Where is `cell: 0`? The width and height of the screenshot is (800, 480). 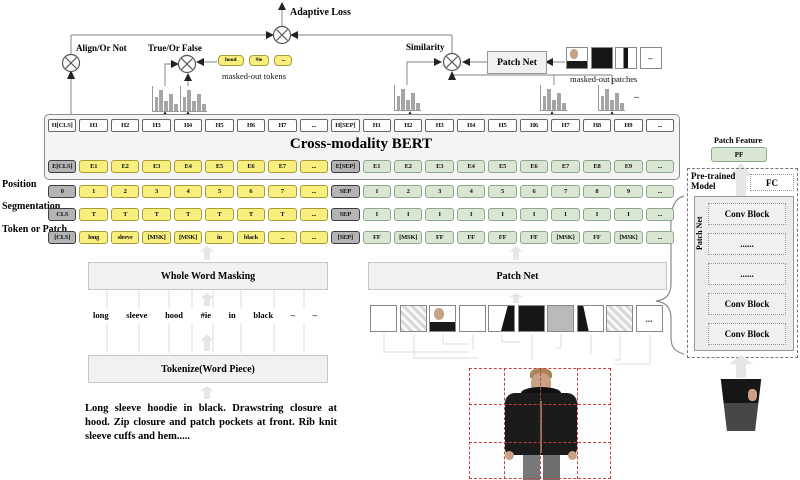
cell: 0 is located at coordinates (62, 191).